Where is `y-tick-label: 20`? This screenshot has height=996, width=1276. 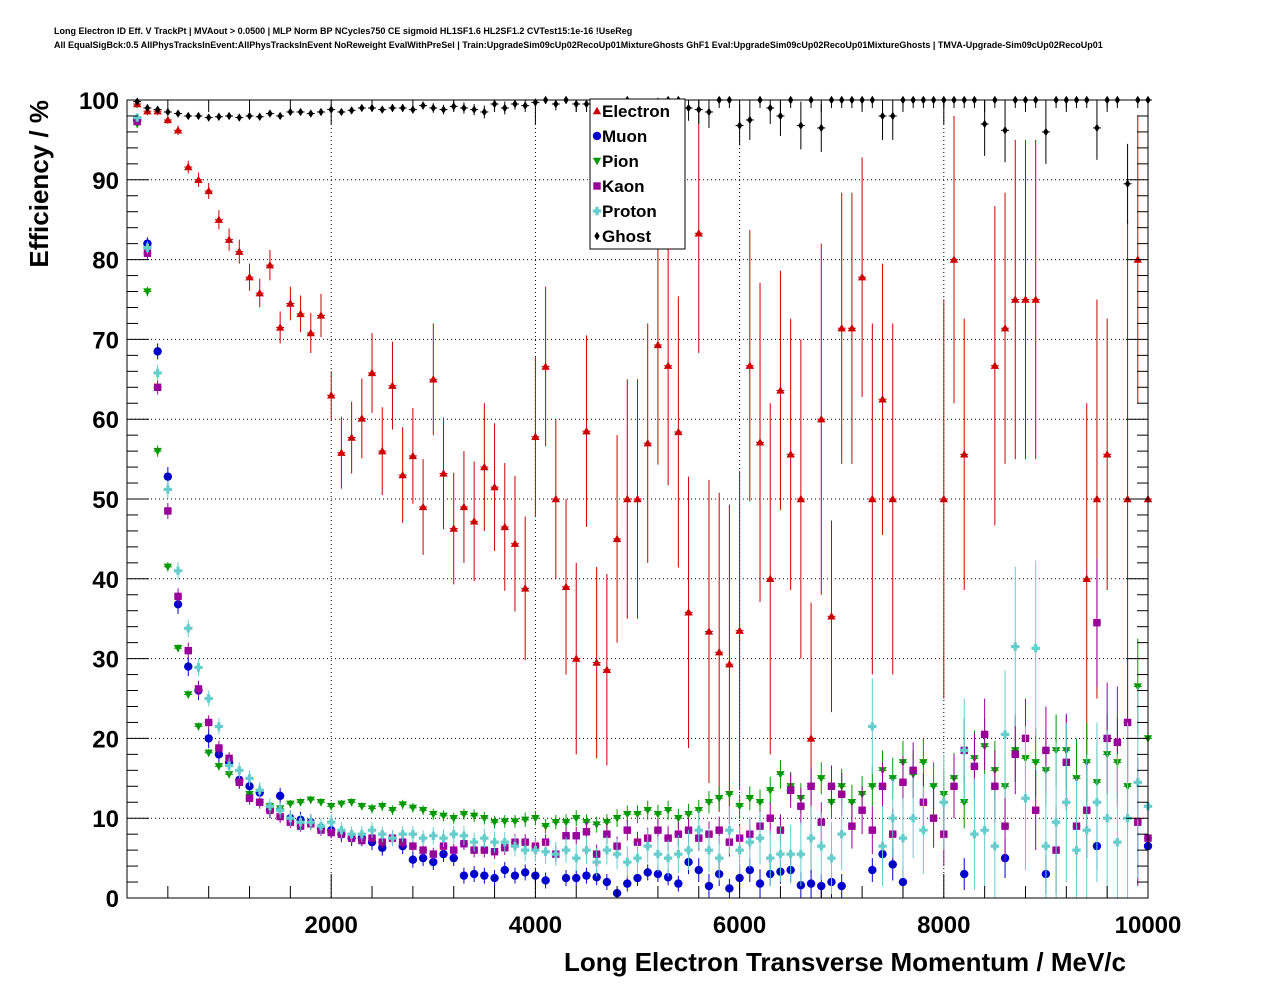
y-tick-label: 20 is located at coordinates (105, 739).